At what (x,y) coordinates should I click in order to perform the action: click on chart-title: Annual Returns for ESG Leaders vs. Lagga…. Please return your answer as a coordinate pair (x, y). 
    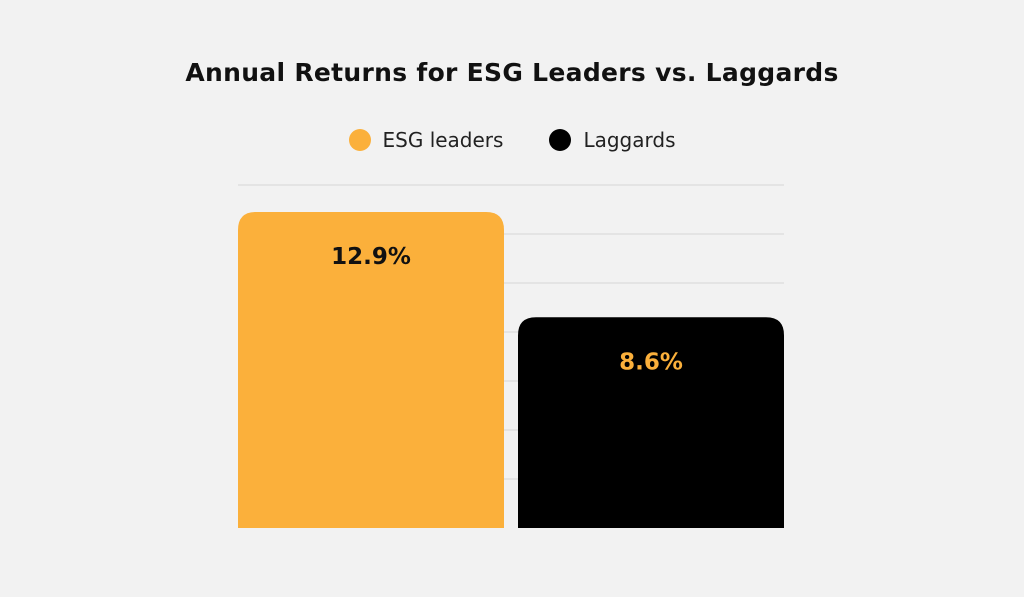
    Looking at the image, I should click on (512, 72).